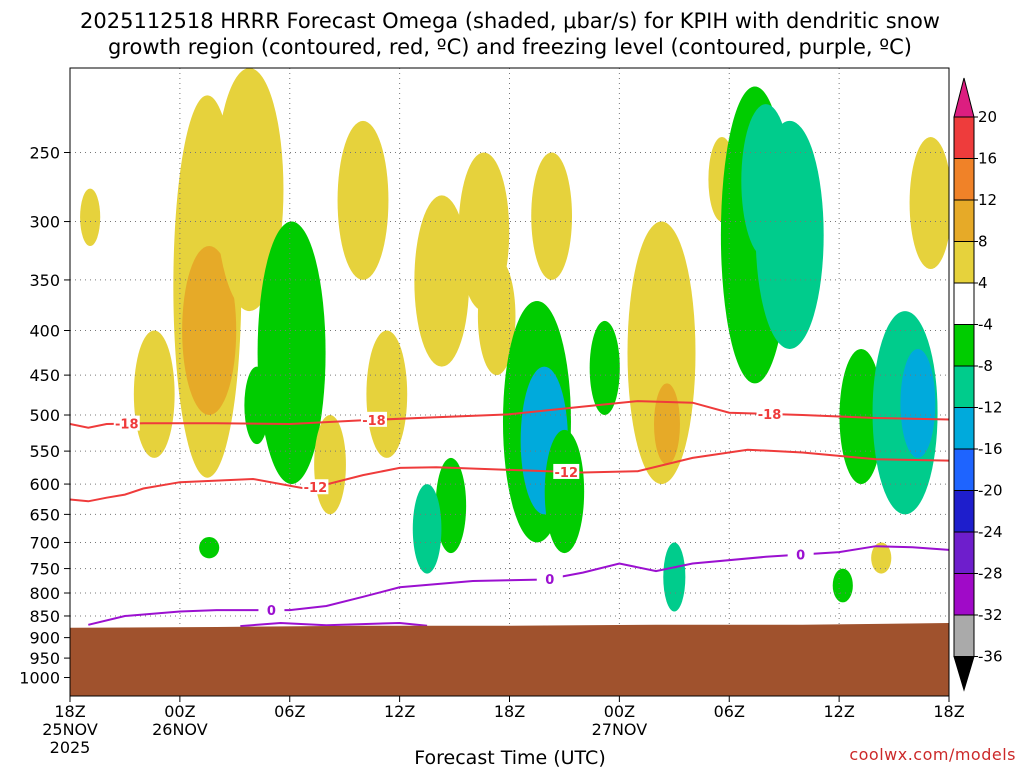 This screenshot has height=768, width=1024. What do you see at coordinates (509, 757) in the screenshot?
I see `x-axis-title: Forecast Time (UTC)` at bounding box center [509, 757].